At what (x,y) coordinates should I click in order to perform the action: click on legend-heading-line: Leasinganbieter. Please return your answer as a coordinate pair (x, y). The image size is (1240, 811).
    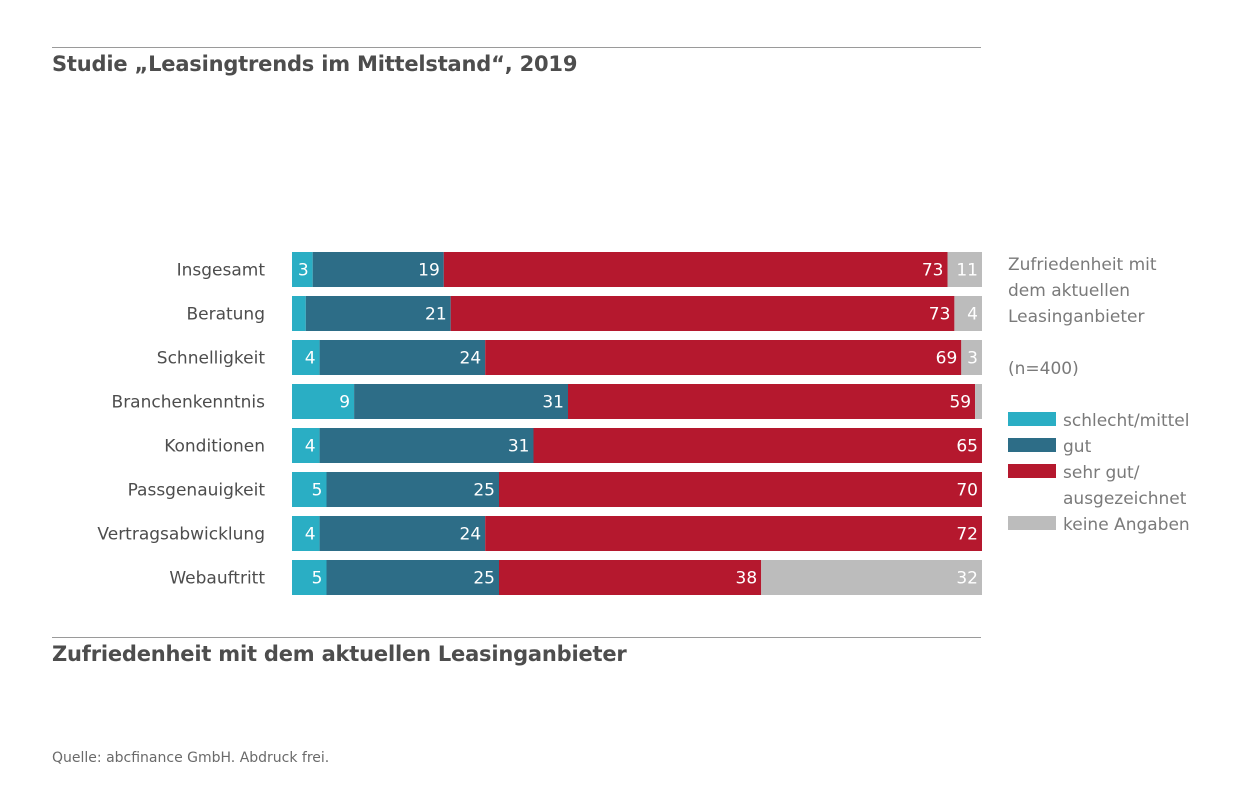
    Looking at the image, I should click on (1076, 317).